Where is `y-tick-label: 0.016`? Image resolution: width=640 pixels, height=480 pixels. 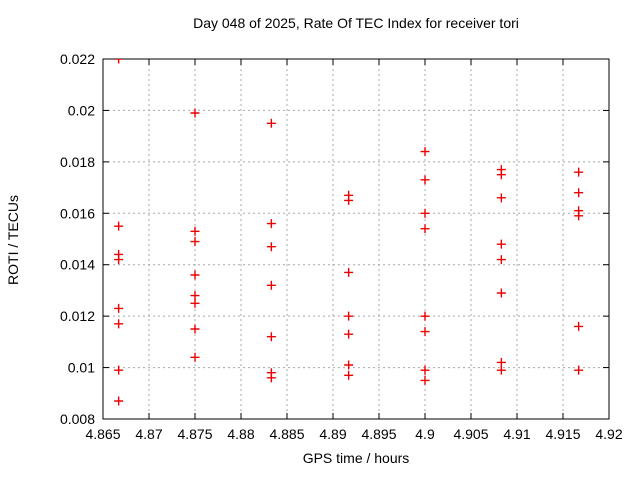
y-tick-label: 0.016 is located at coordinates (77, 213).